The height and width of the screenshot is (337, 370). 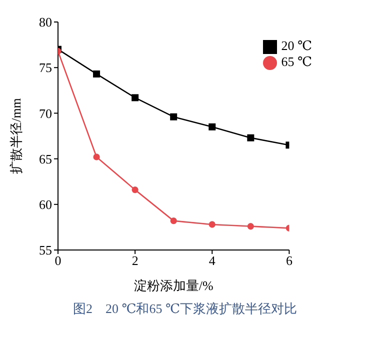 What do you see at coordinates (296, 62) in the screenshot?
I see `legend-label: 65 ℃` at bounding box center [296, 62].